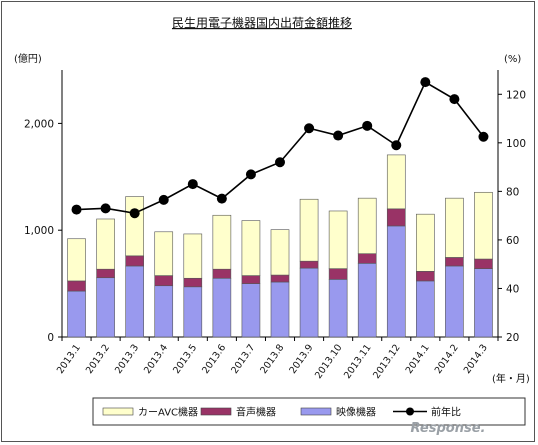 The height and width of the screenshot is (445, 538). What do you see at coordinates (127, 359) in the screenshot?
I see `x-axis-tick-label: 2013.3` at bounding box center [127, 359].